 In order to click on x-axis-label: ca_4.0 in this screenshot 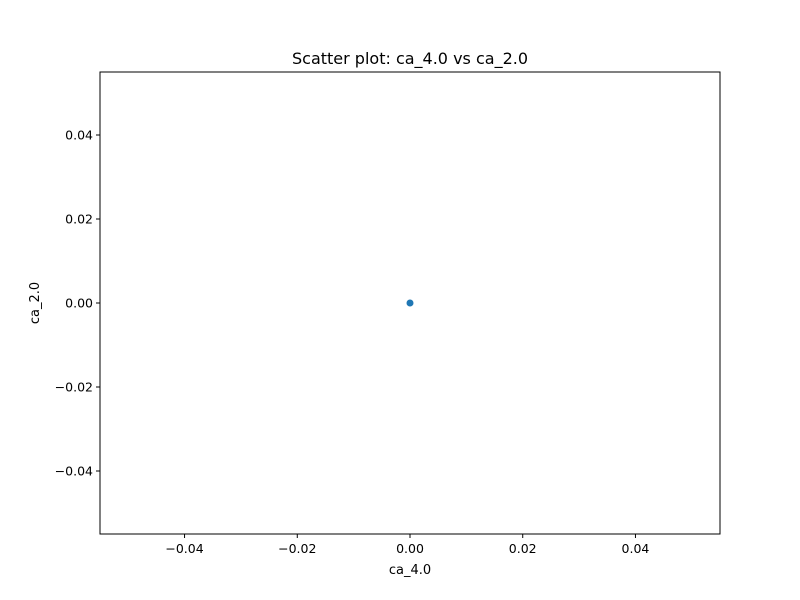, I will do `click(410, 570)`.